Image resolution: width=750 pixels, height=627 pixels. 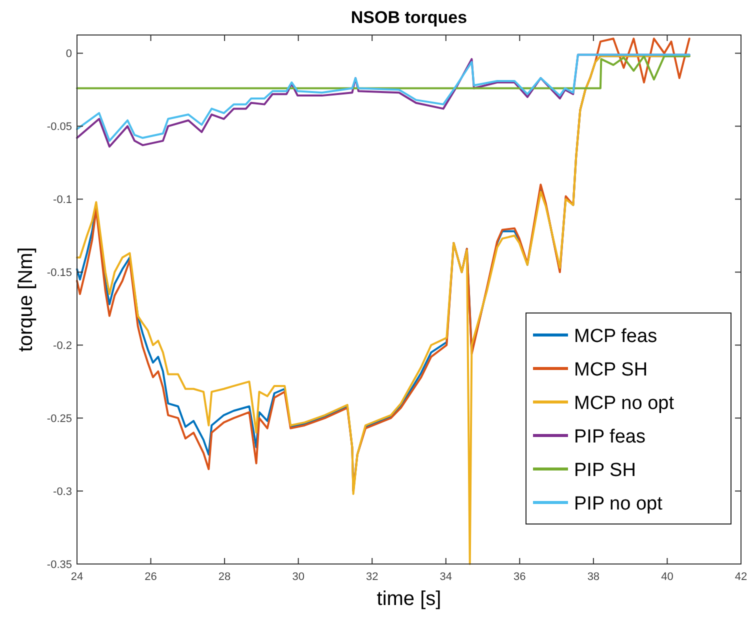 I want to click on legend-label: PIP no opt, so click(x=619, y=504).